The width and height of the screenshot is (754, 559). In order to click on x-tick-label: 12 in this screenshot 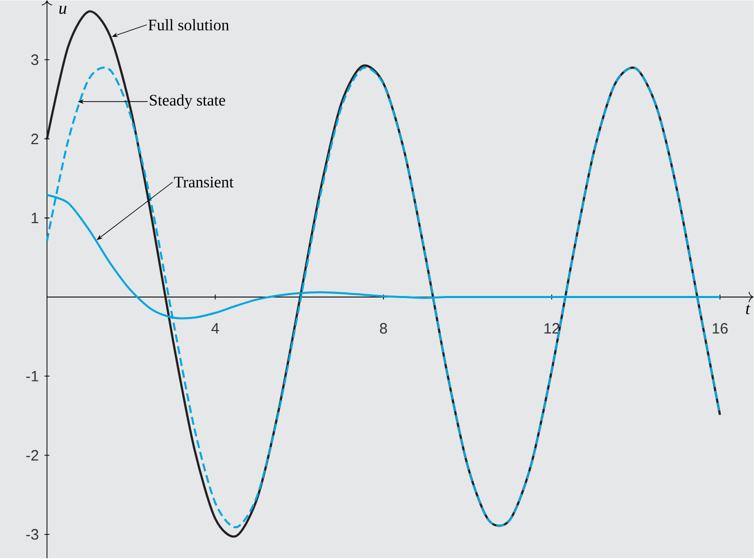, I will do `click(552, 328)`.